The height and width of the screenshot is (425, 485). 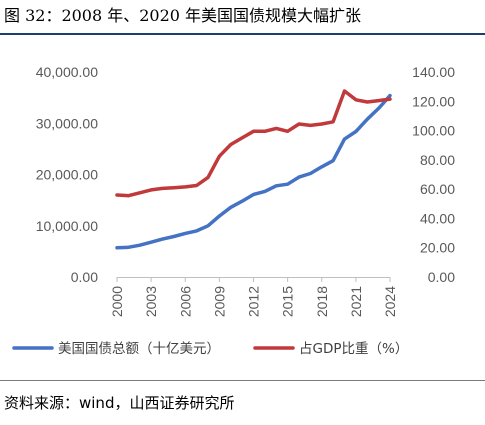 I want to click on legend-label-1: 美国国债总额（十亿美元）, so click(x=139, y=349).